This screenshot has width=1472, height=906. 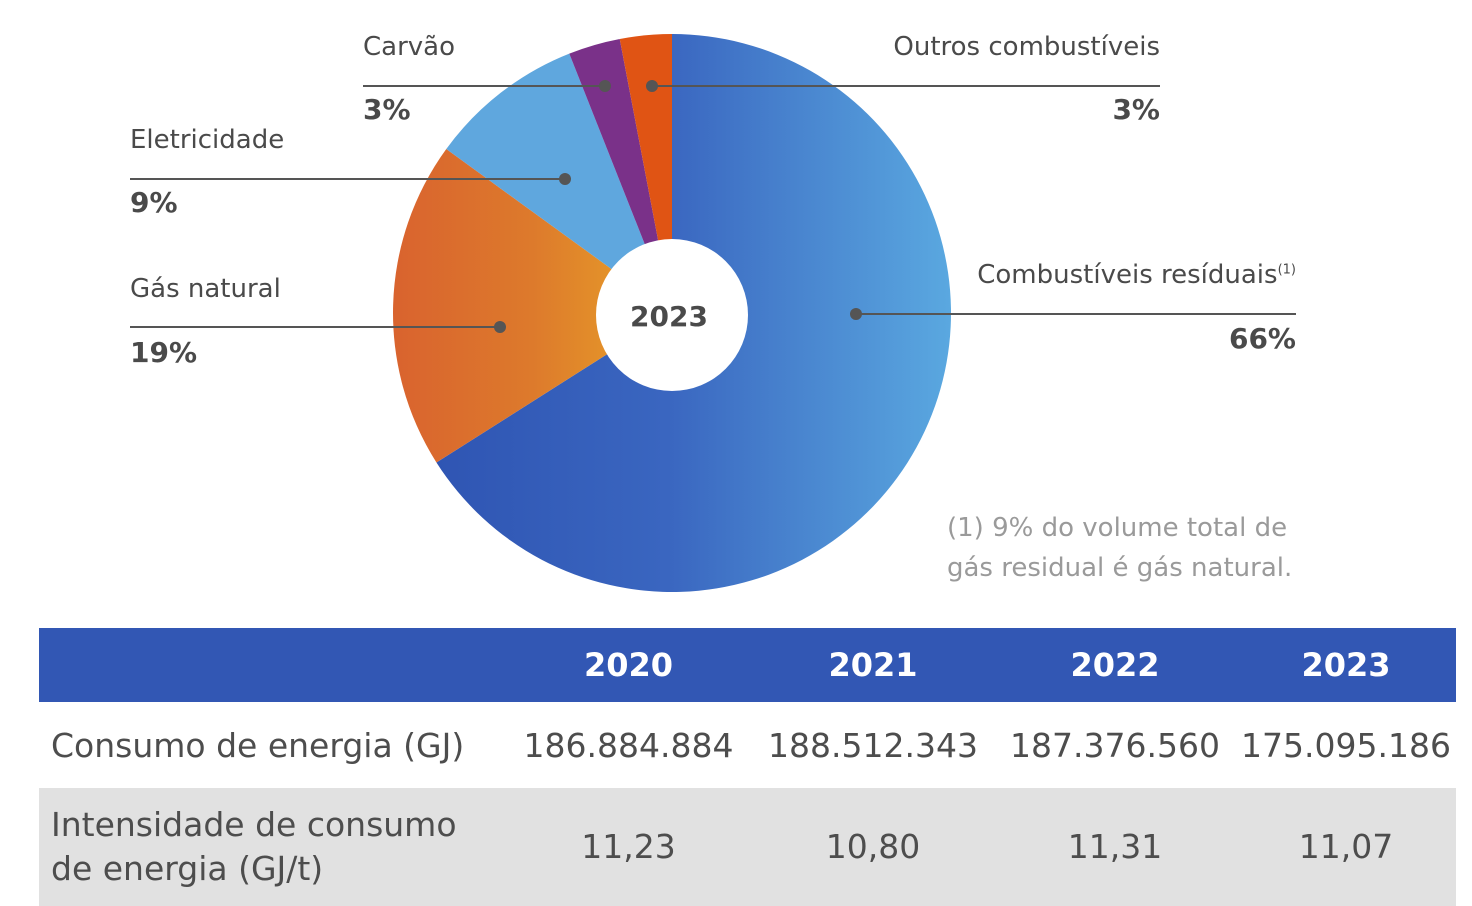 I want to click on table-header-2023: 2023, so click(x=1346, y=665).